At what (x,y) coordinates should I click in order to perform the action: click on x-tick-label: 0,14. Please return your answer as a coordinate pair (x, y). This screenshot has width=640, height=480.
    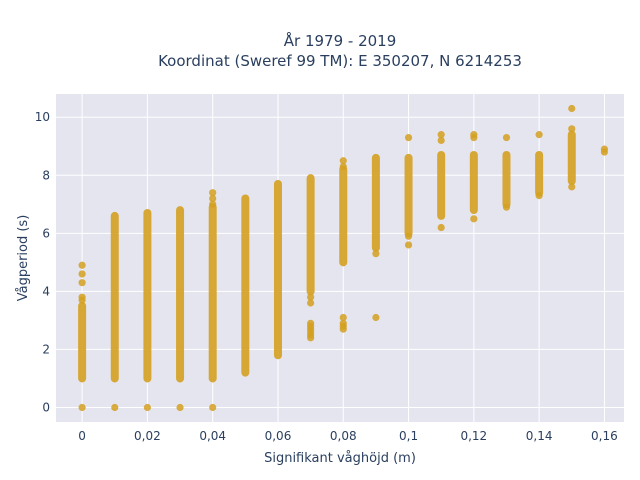
    Looking at the image, I should click on (539, 436).